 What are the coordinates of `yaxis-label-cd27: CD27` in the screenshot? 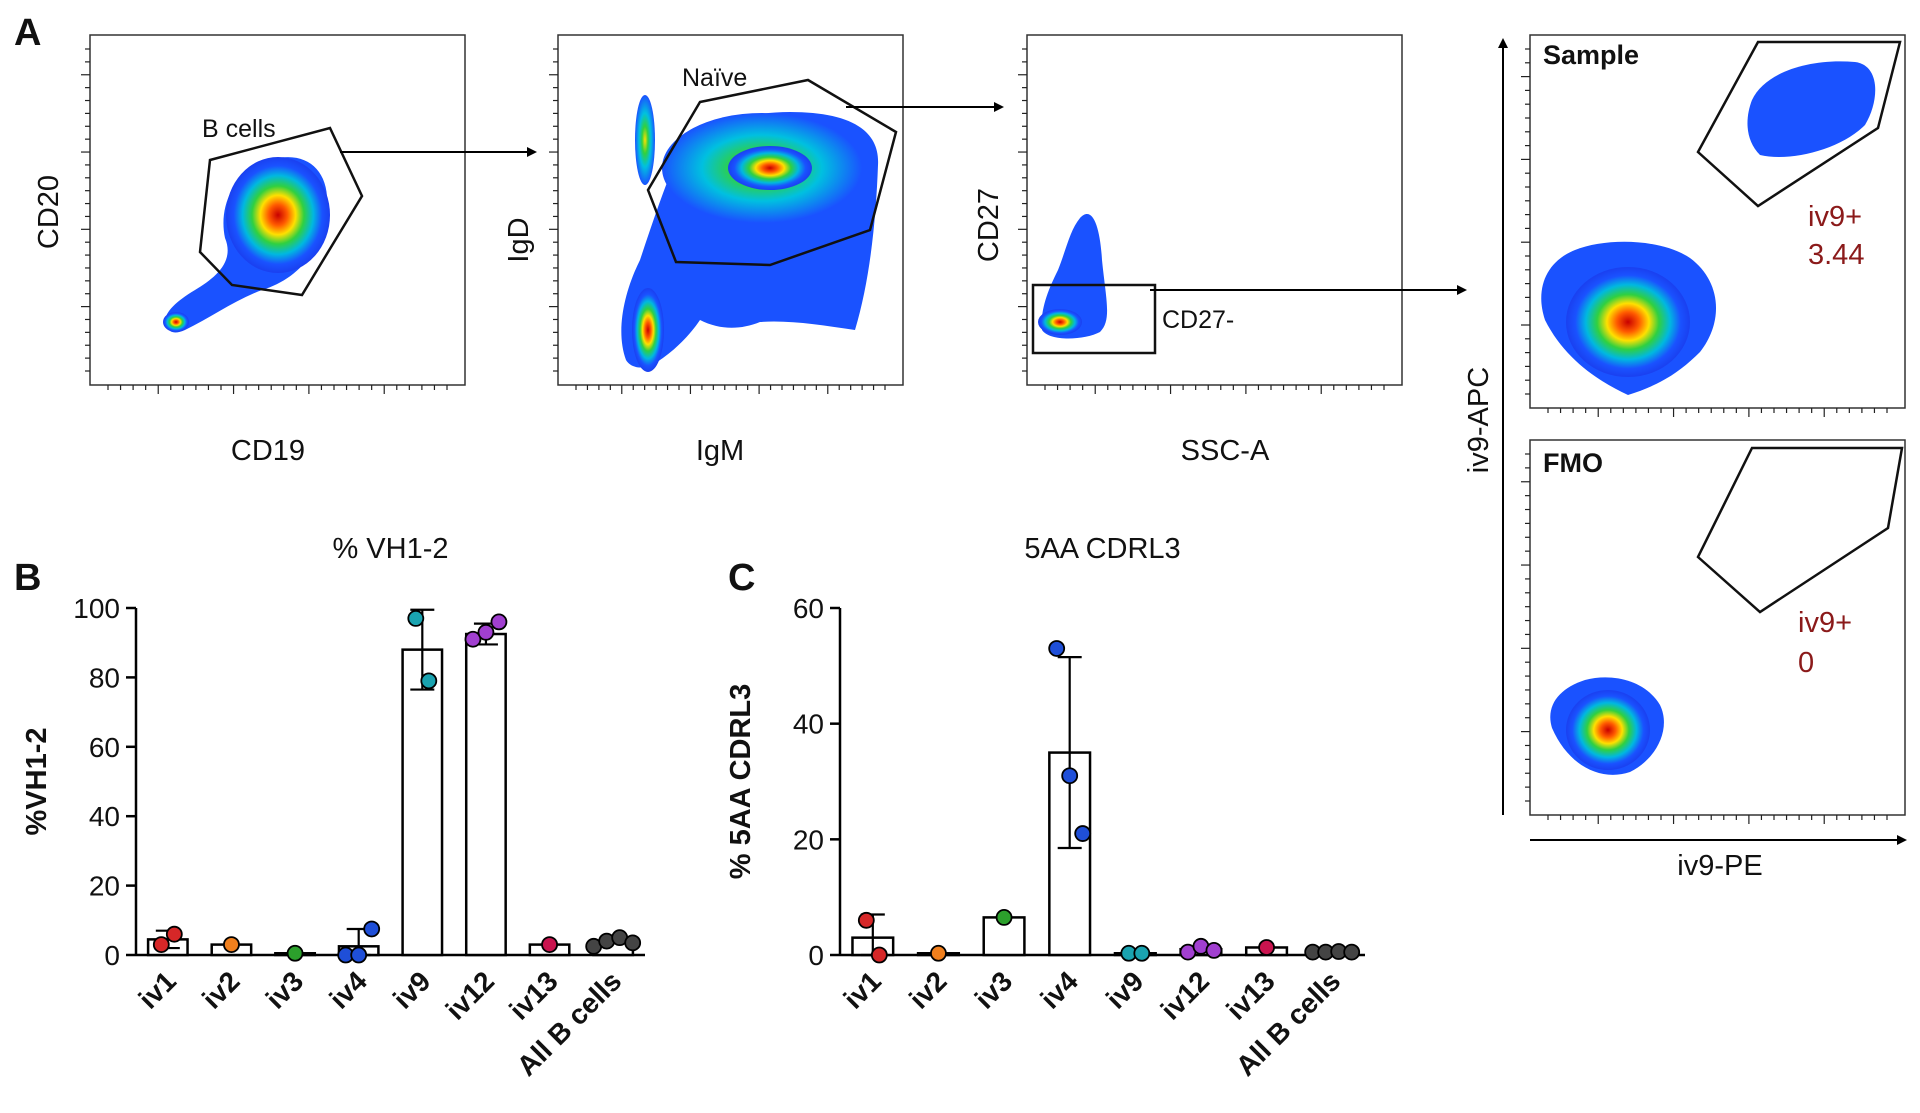 It's located at (989, 225).